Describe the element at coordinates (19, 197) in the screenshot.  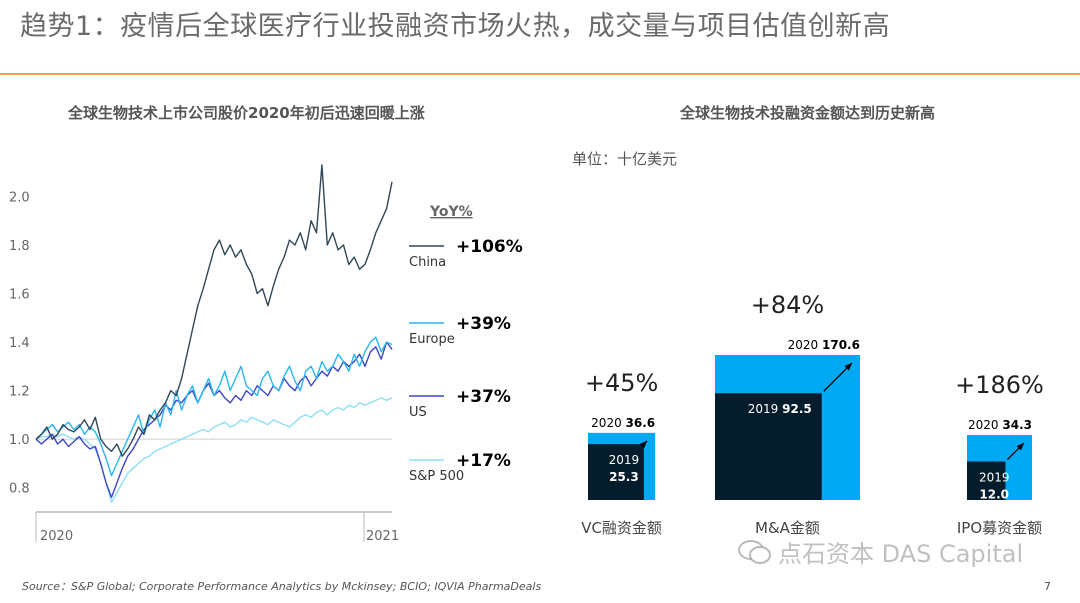
I see `y-tick-label: 2.0` at that location.